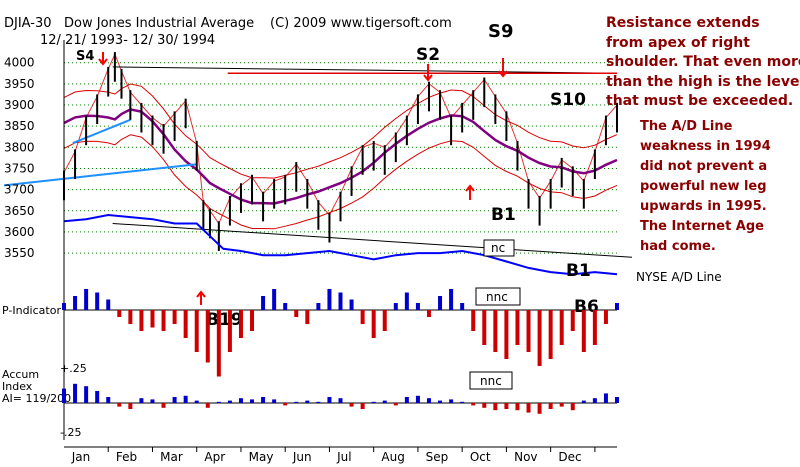 The image size is (800, 467). Describe the element at coordinates (705, 146) in the screenshot. I see `commentary-line-2: weakness in 1994` at that location.